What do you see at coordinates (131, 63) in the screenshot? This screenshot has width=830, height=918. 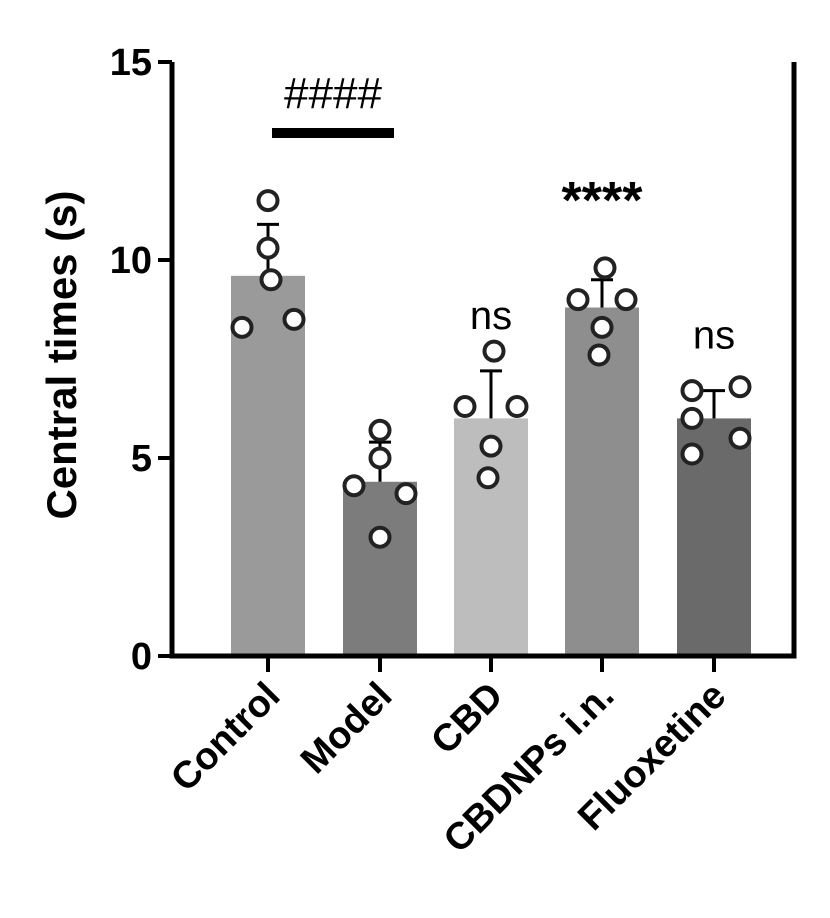 I see `y-tick-label: 15` at bounding box center [131, 63].